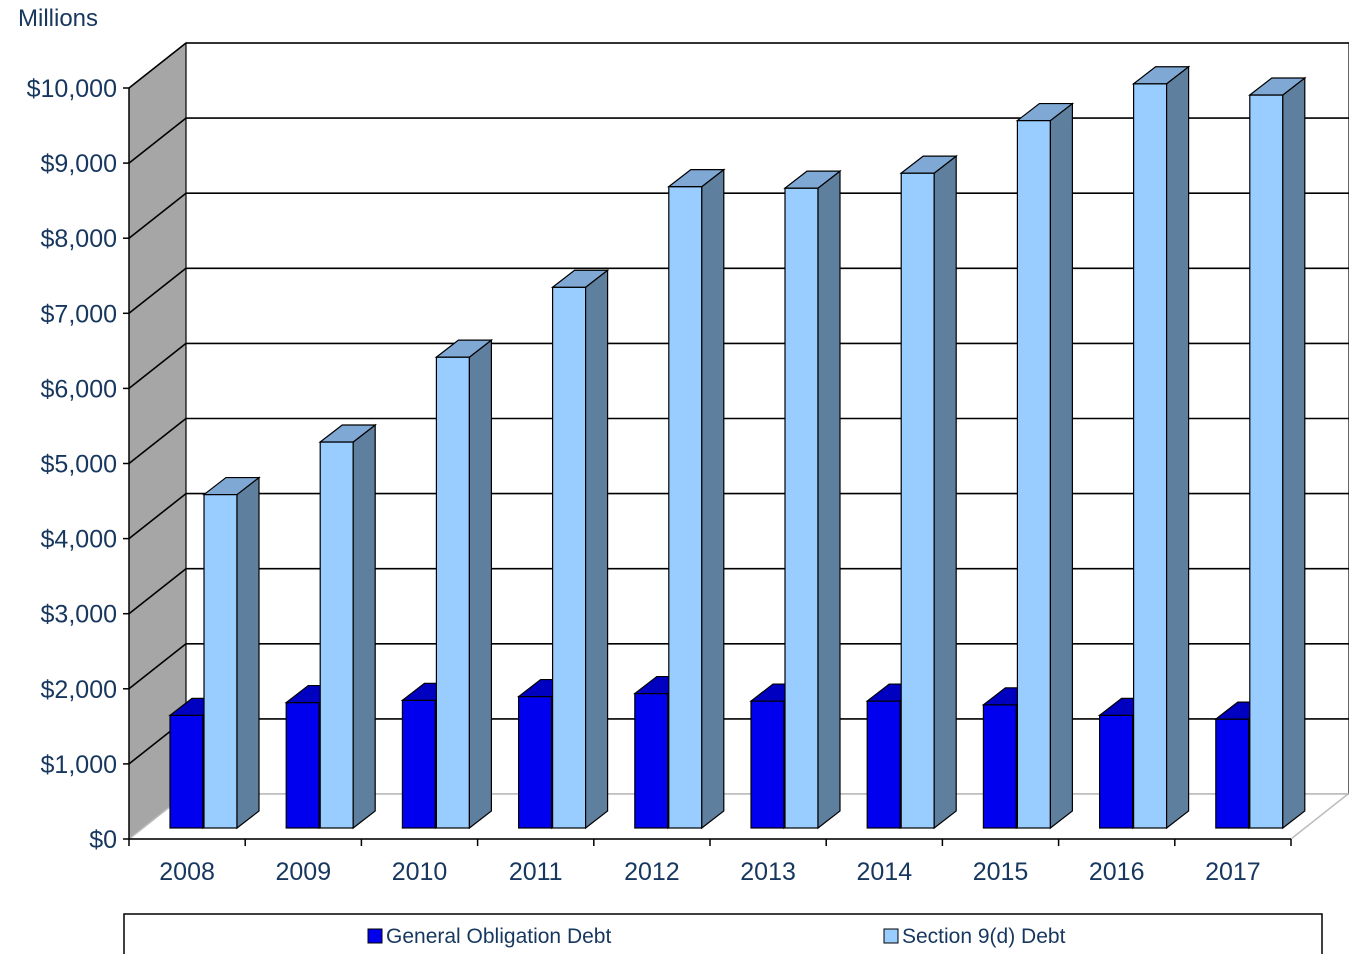 This screenshot has height=954, width=1349. What do you see at coordinates (72, 89) in the screenshot?
I see `y-tick-label: $10,000` at bounding box center [72, 89].